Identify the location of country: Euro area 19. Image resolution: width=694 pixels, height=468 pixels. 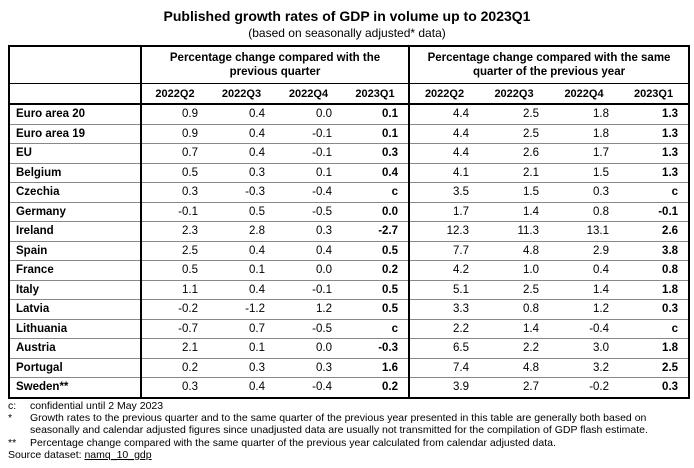
(75, 134).